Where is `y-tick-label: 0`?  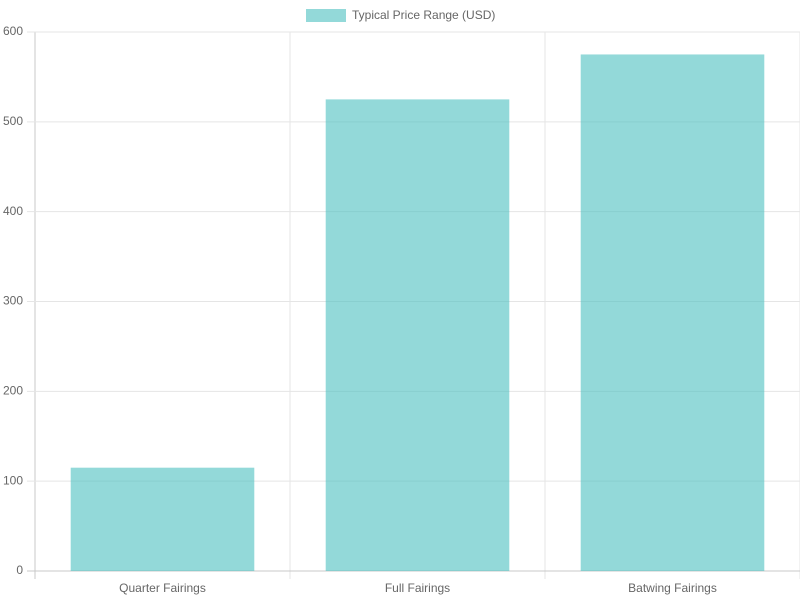 y-tick-label: 0 is located at coordinates (19, 570).